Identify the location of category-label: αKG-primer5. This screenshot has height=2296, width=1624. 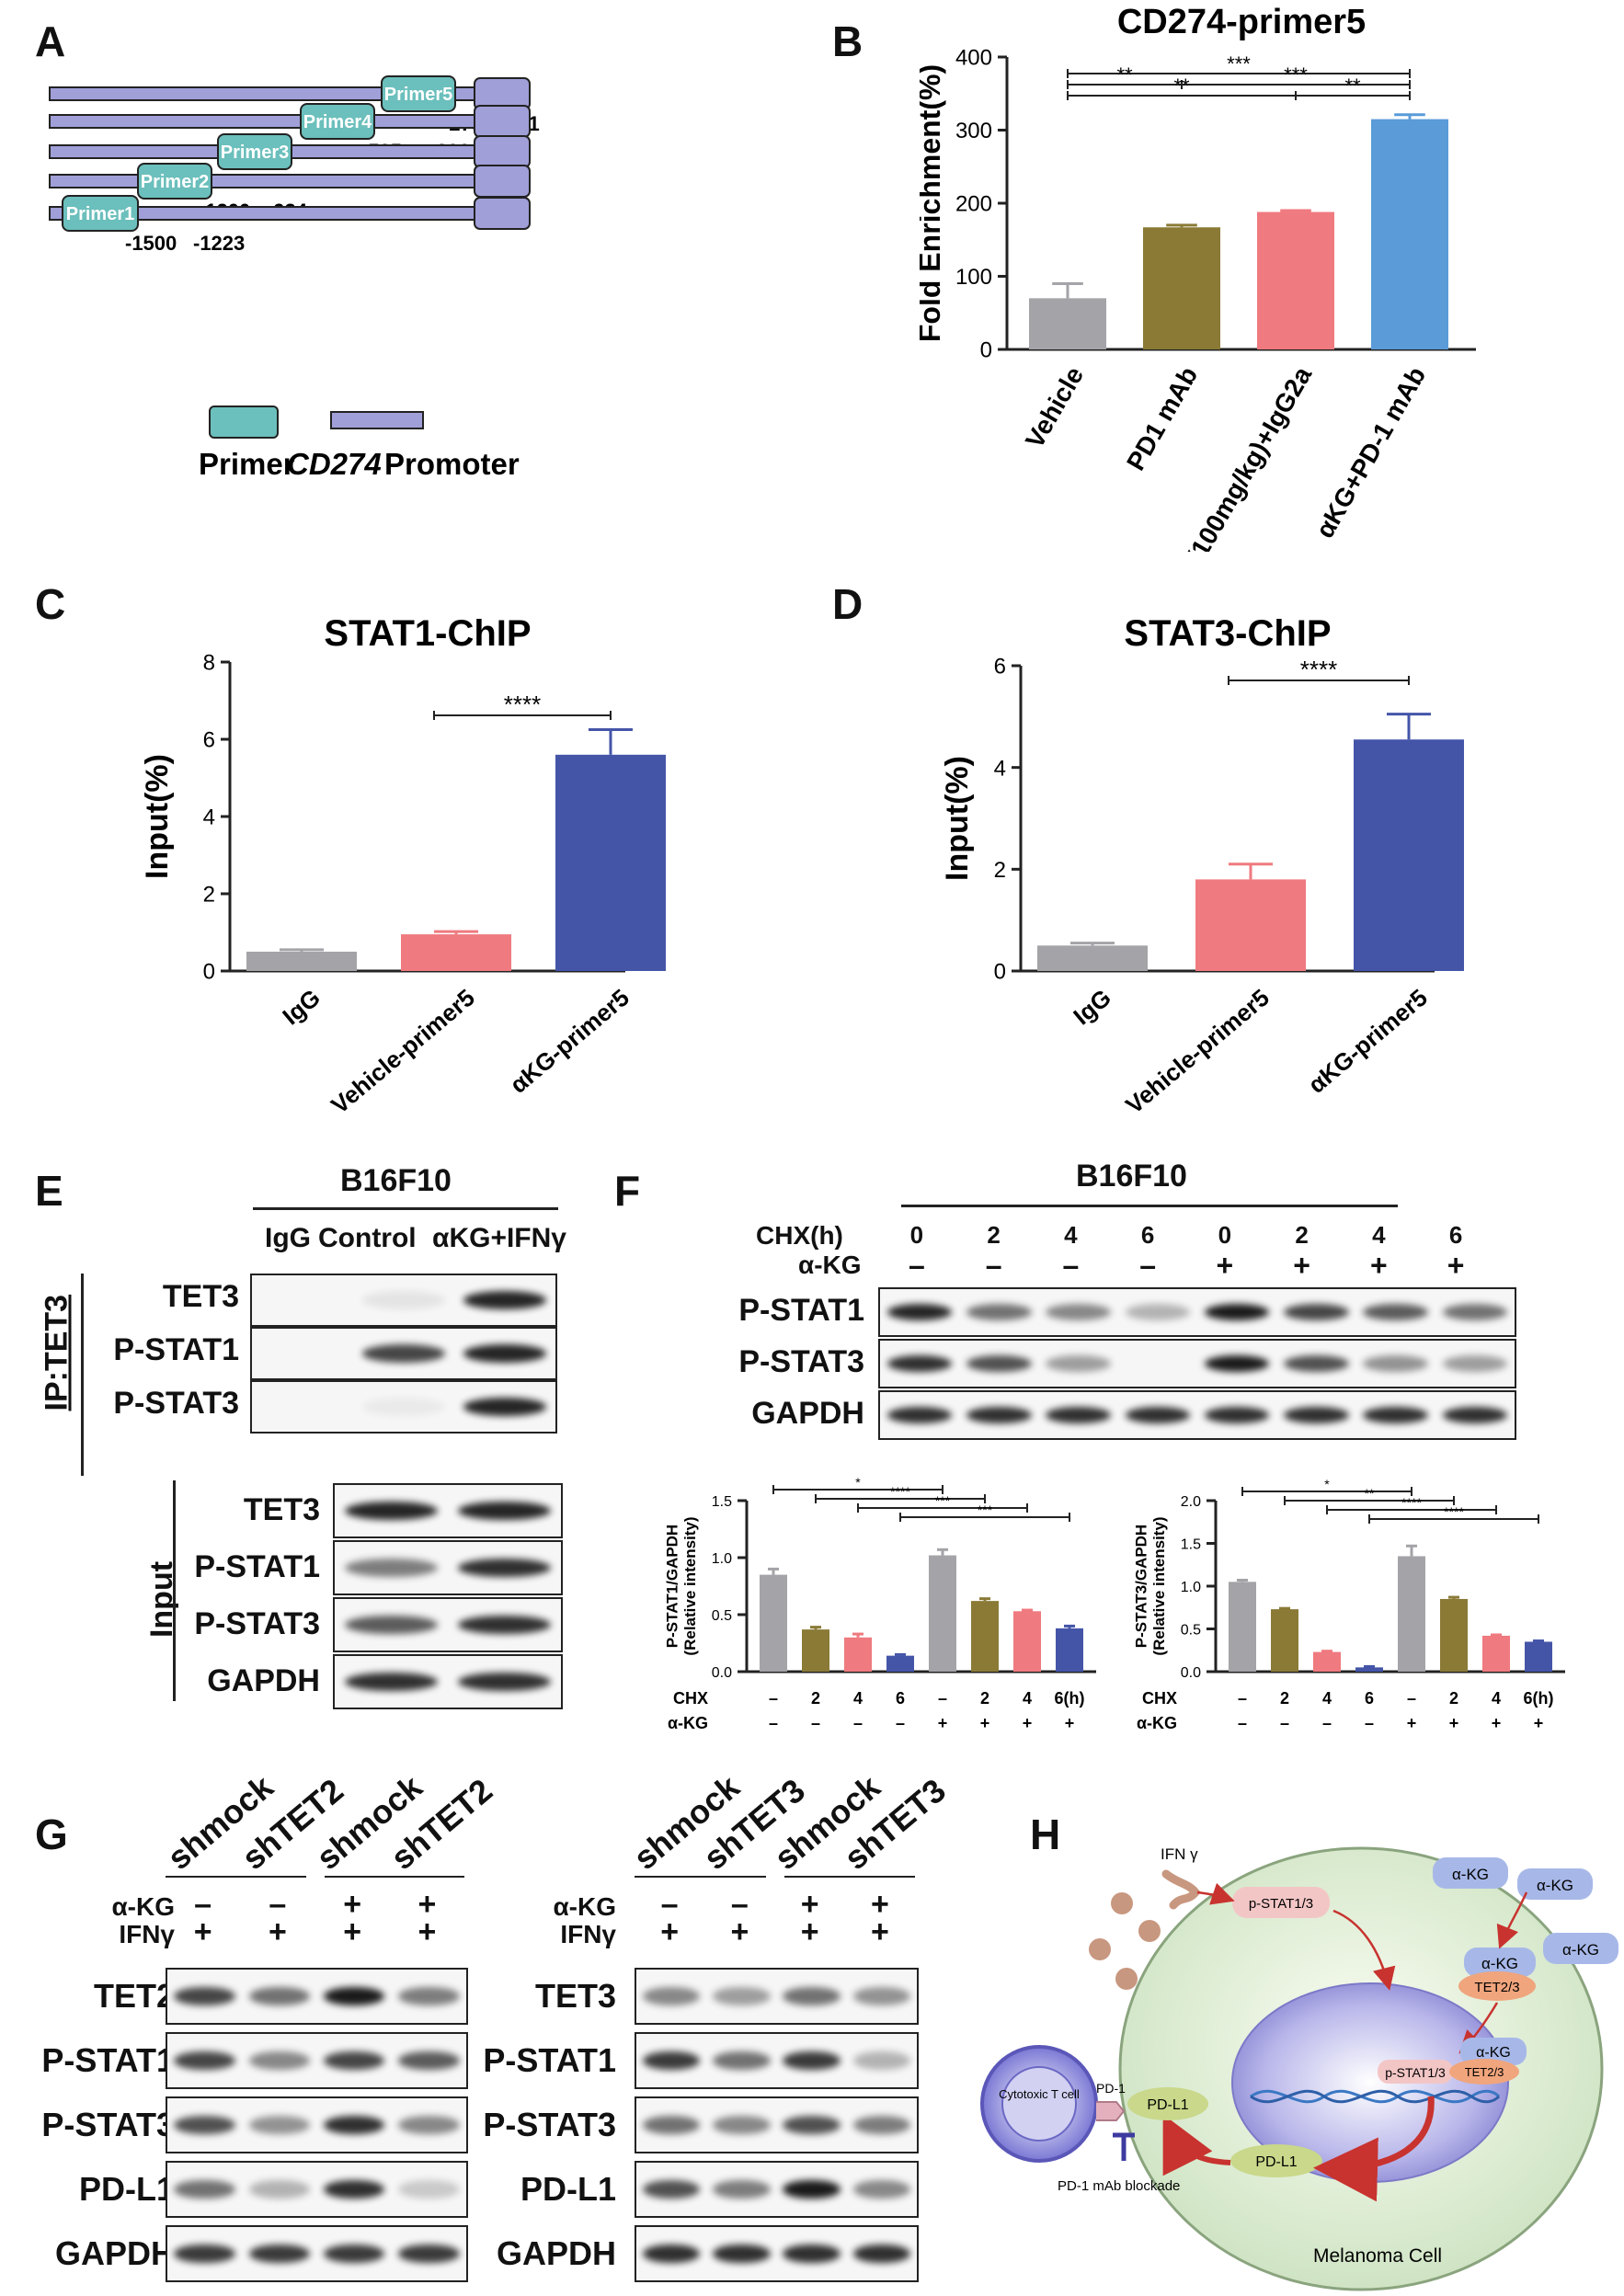
(1368, 1041).